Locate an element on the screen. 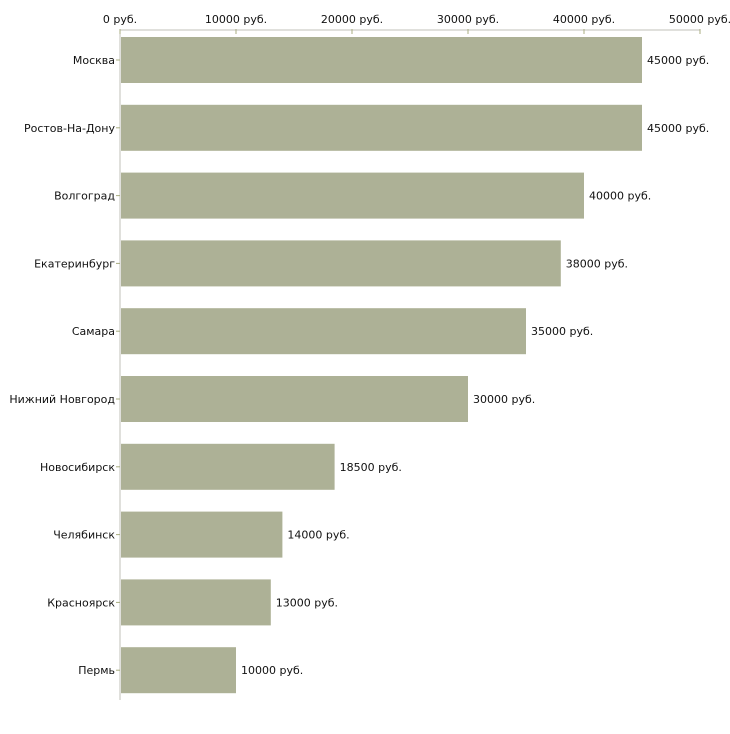  value-label: 30000 руб. is located at coordinates (504, 399).